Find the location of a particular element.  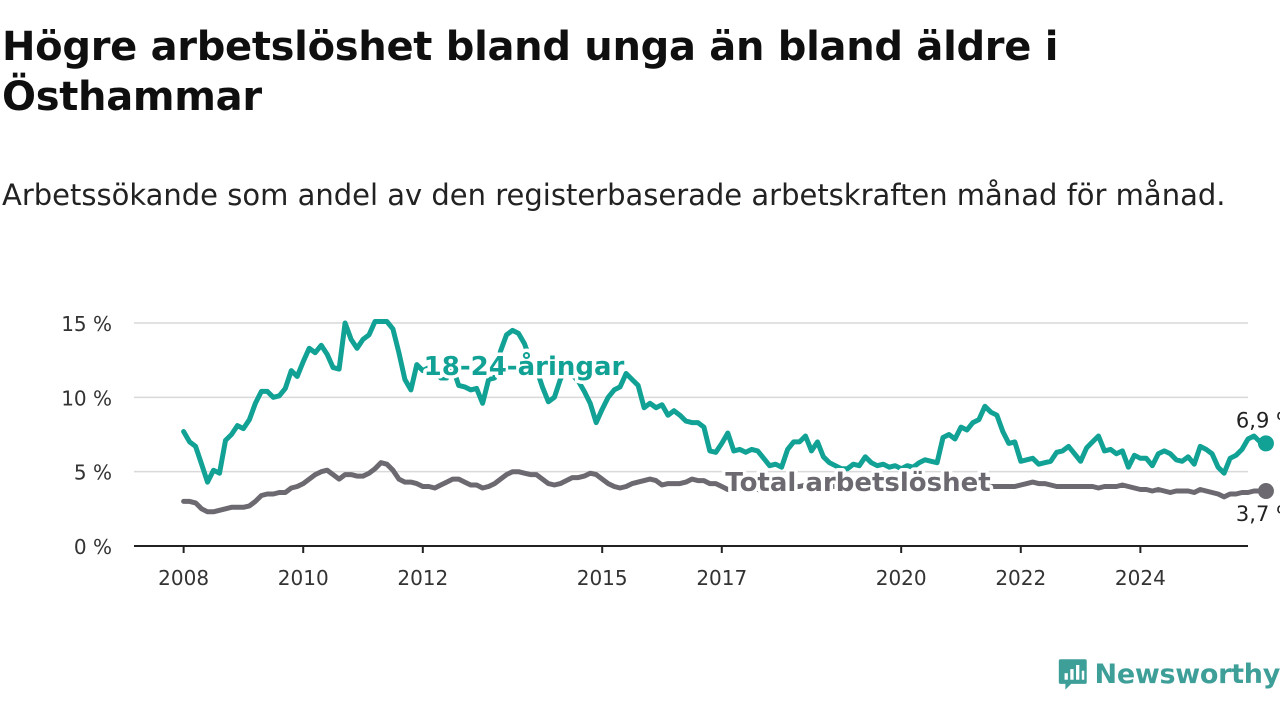

x-tick-label: 2024 is located at coordinates (1140, 578).